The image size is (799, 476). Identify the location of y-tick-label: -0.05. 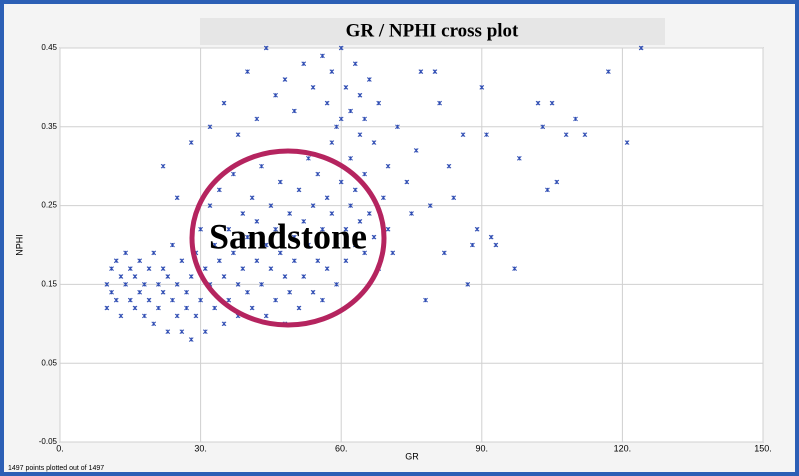
(48, 441).